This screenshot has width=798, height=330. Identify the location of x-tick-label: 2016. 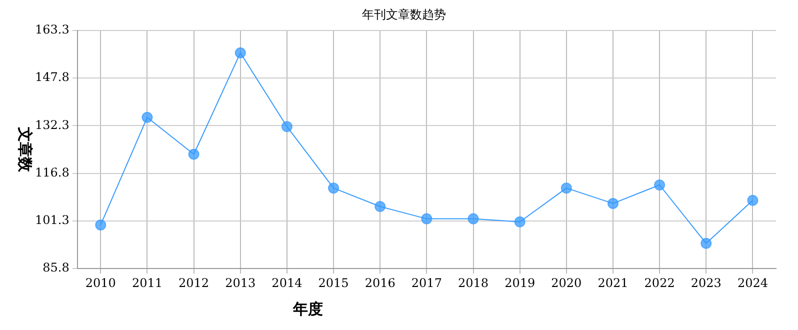
(380, 283).